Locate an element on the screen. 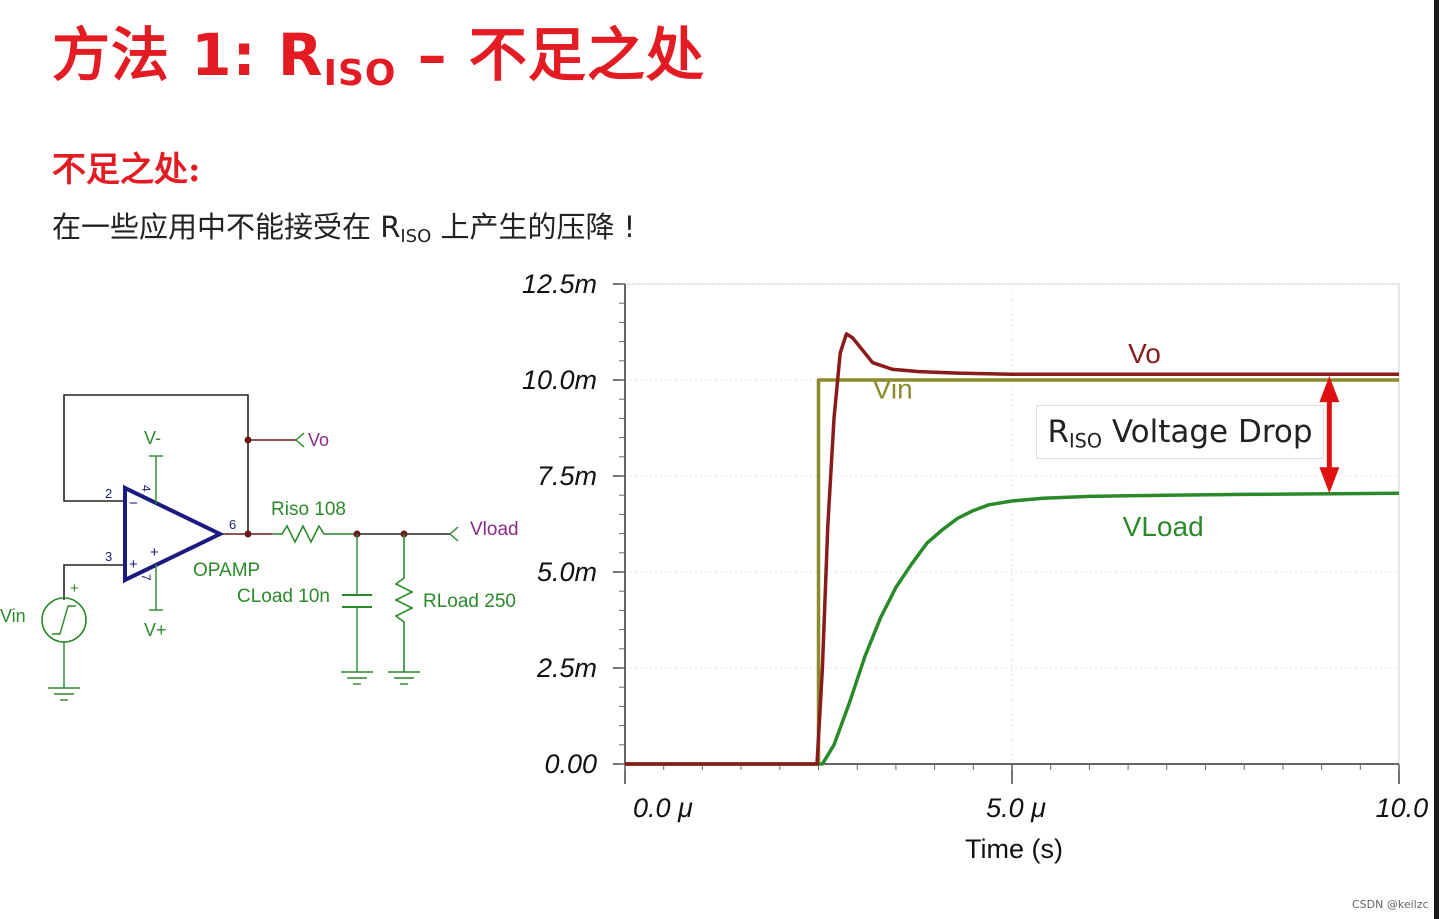 The height and width of the screenshot is (919, 1439). y-tick-label: 5.0m is located at coordinates (567, 572).